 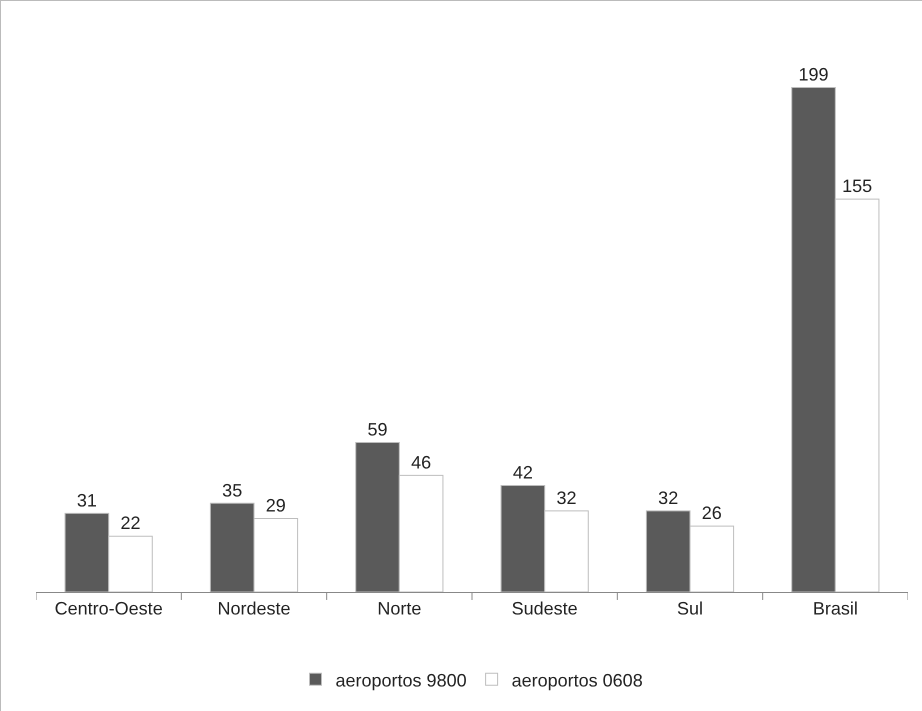 I want to click on data-label: 59, so click(x=378, y=429).